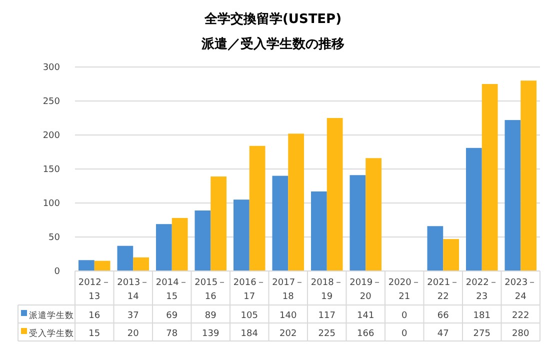 The height and width of the screenshot is (347, 546). Describe the element at coordinates (94, 334) in the screenshot. I see `data-label: 15` at that location.